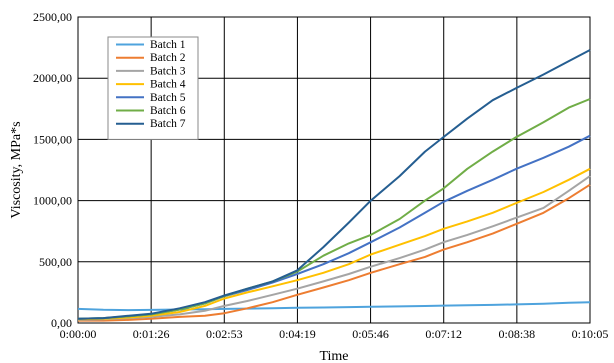 This screenshot has height=363, width=614. What do you see at coordinates (333, 356) in the screenshot?
I see `x-axis-title: Time` at bounding box center [333, 356].